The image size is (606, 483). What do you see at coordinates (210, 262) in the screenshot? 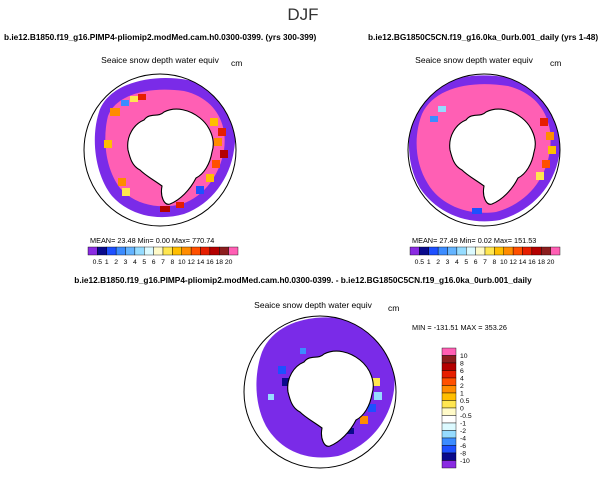
I see `left-colorbar-tick-label: 16` at bounding box center [210, 262].